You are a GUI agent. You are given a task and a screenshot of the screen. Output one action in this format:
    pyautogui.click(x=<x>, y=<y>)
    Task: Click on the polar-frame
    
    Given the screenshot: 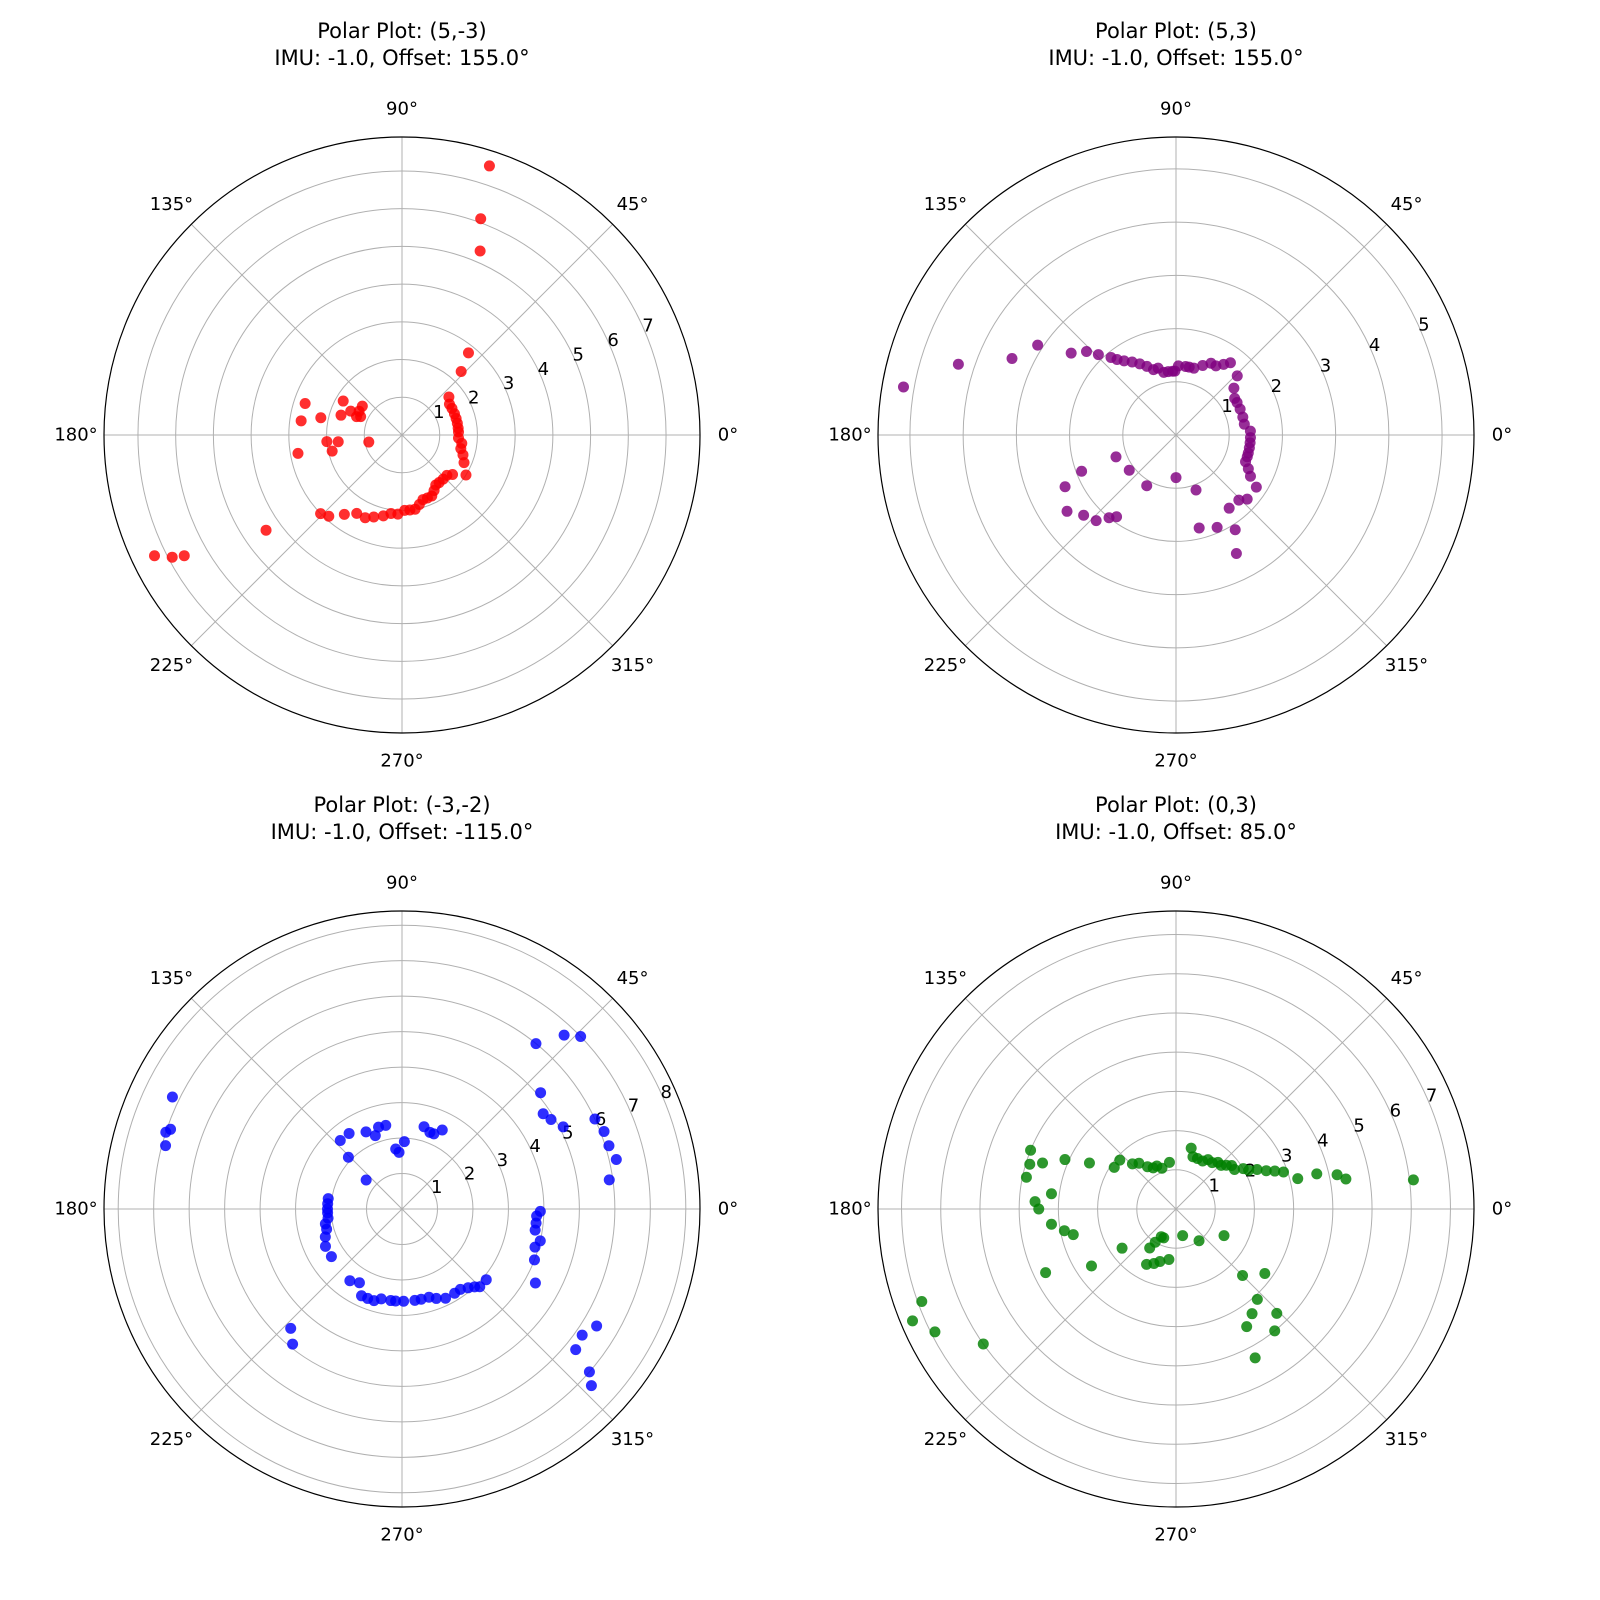 What is the action you would take?
    pyautogui.click(x=1176, y=1209)
    